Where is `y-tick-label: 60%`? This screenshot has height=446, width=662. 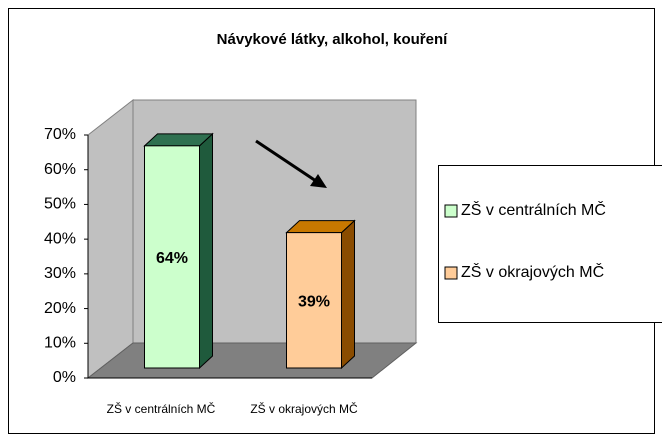 y-tick-label: 60% is located at coordinates (60, 169).